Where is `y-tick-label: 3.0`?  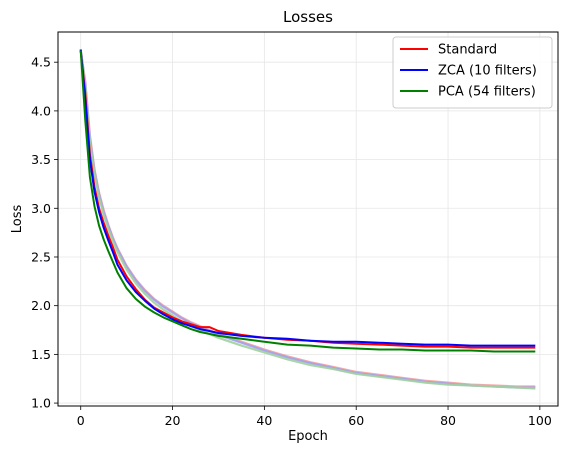
y-tick-label: 3.0 is located at coordinates (41, 208).